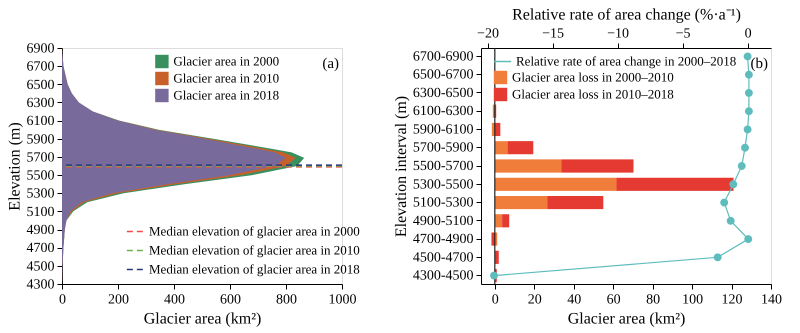  I want to click on x2-tick-label: 0, so click(748, 34).